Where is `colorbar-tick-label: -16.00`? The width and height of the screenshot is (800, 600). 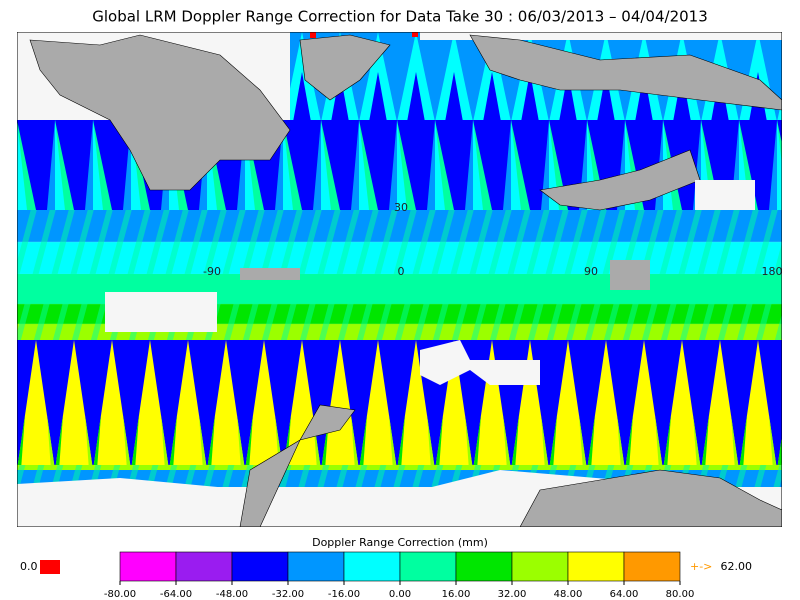 colorbar-tick-label: -16.00 is located at coordinates (344, 594).